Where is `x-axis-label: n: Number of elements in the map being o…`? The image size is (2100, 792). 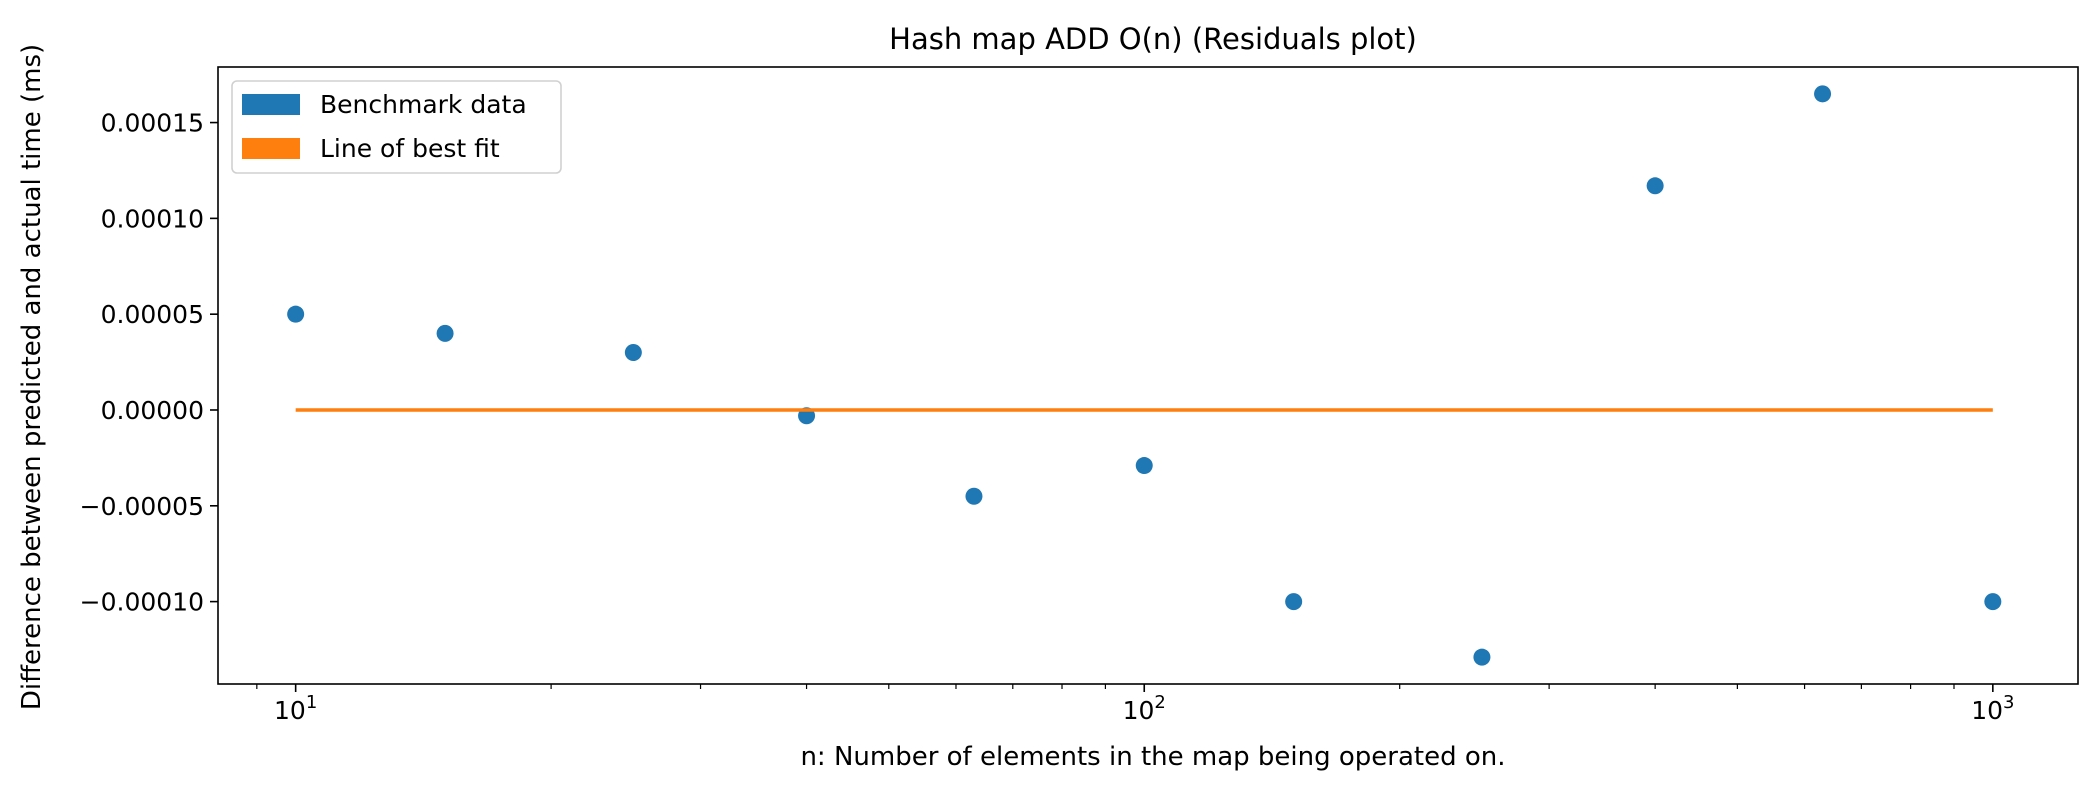
x-axis-label: n: Number of elements in the map being o… is located at coordinates (1152, 757).